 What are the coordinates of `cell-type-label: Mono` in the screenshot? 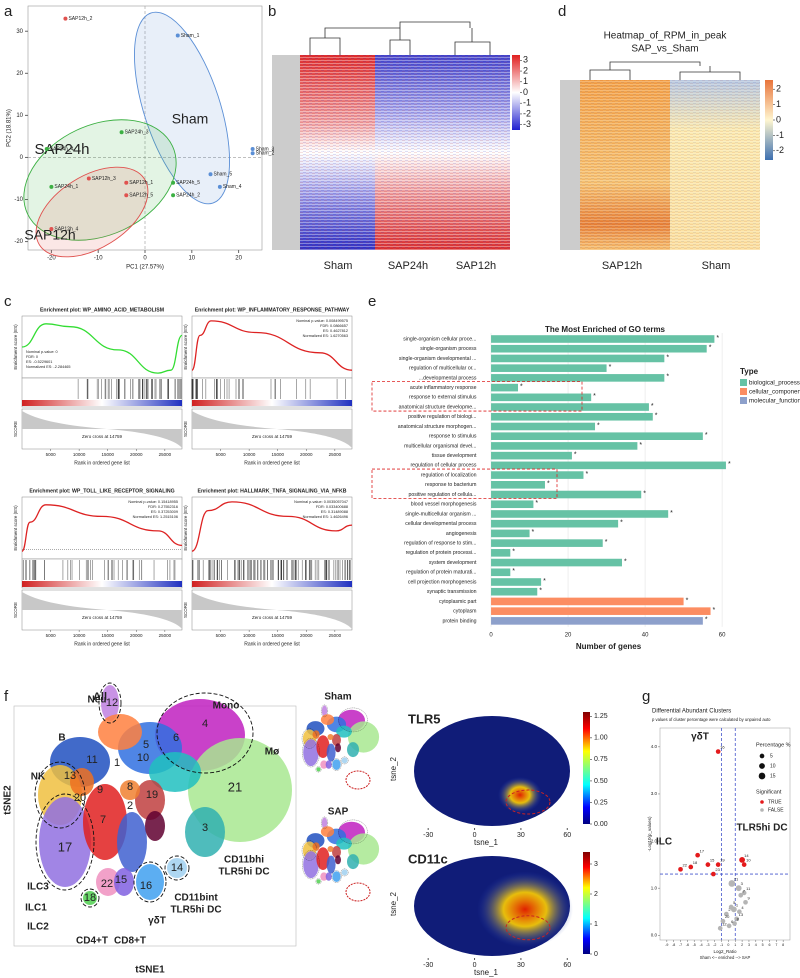 It's located at (226, 706).